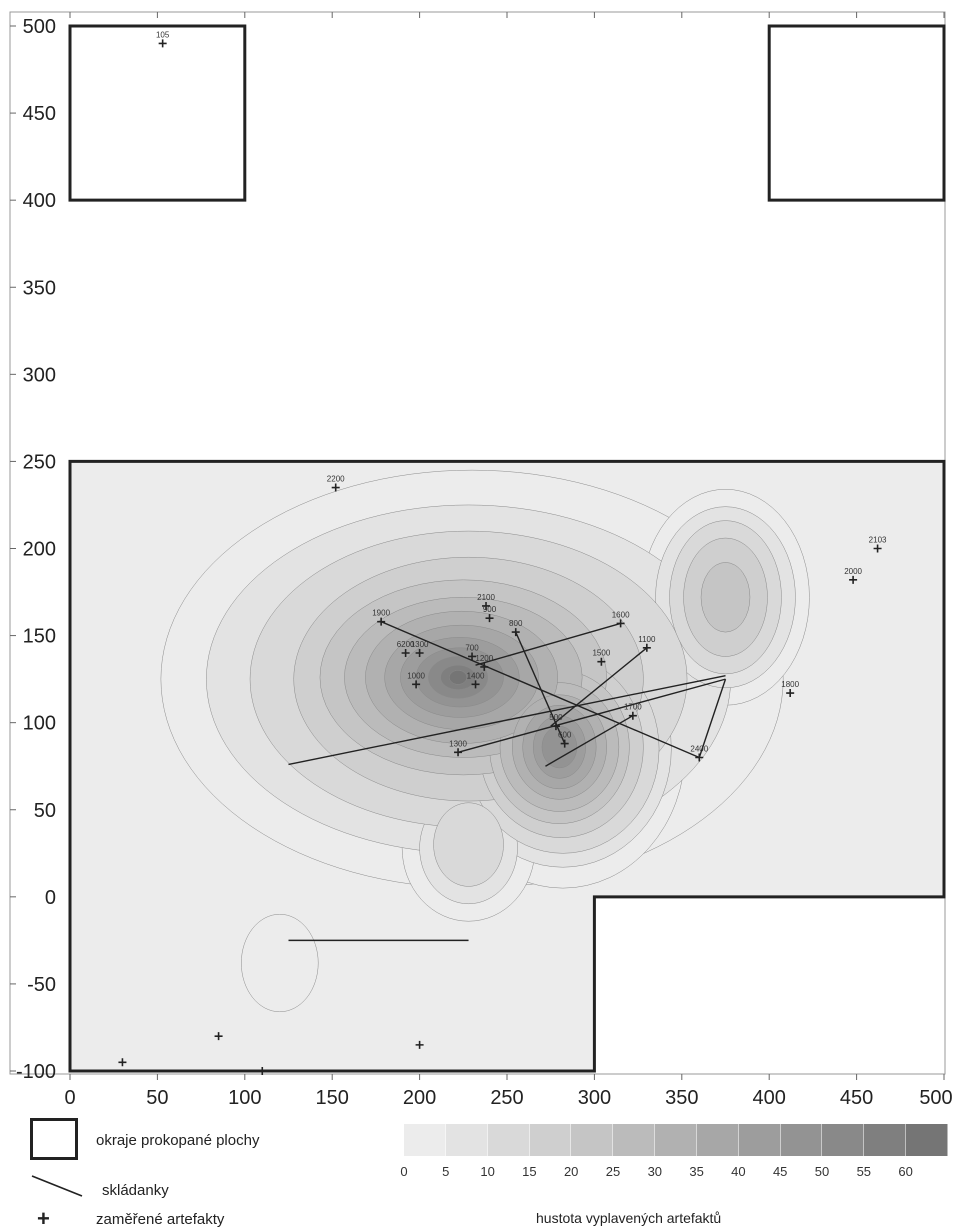  Describe the element at coordinates (571, 1171) in the screenshot. I see `density-scale-tick-4: 20` at that location.